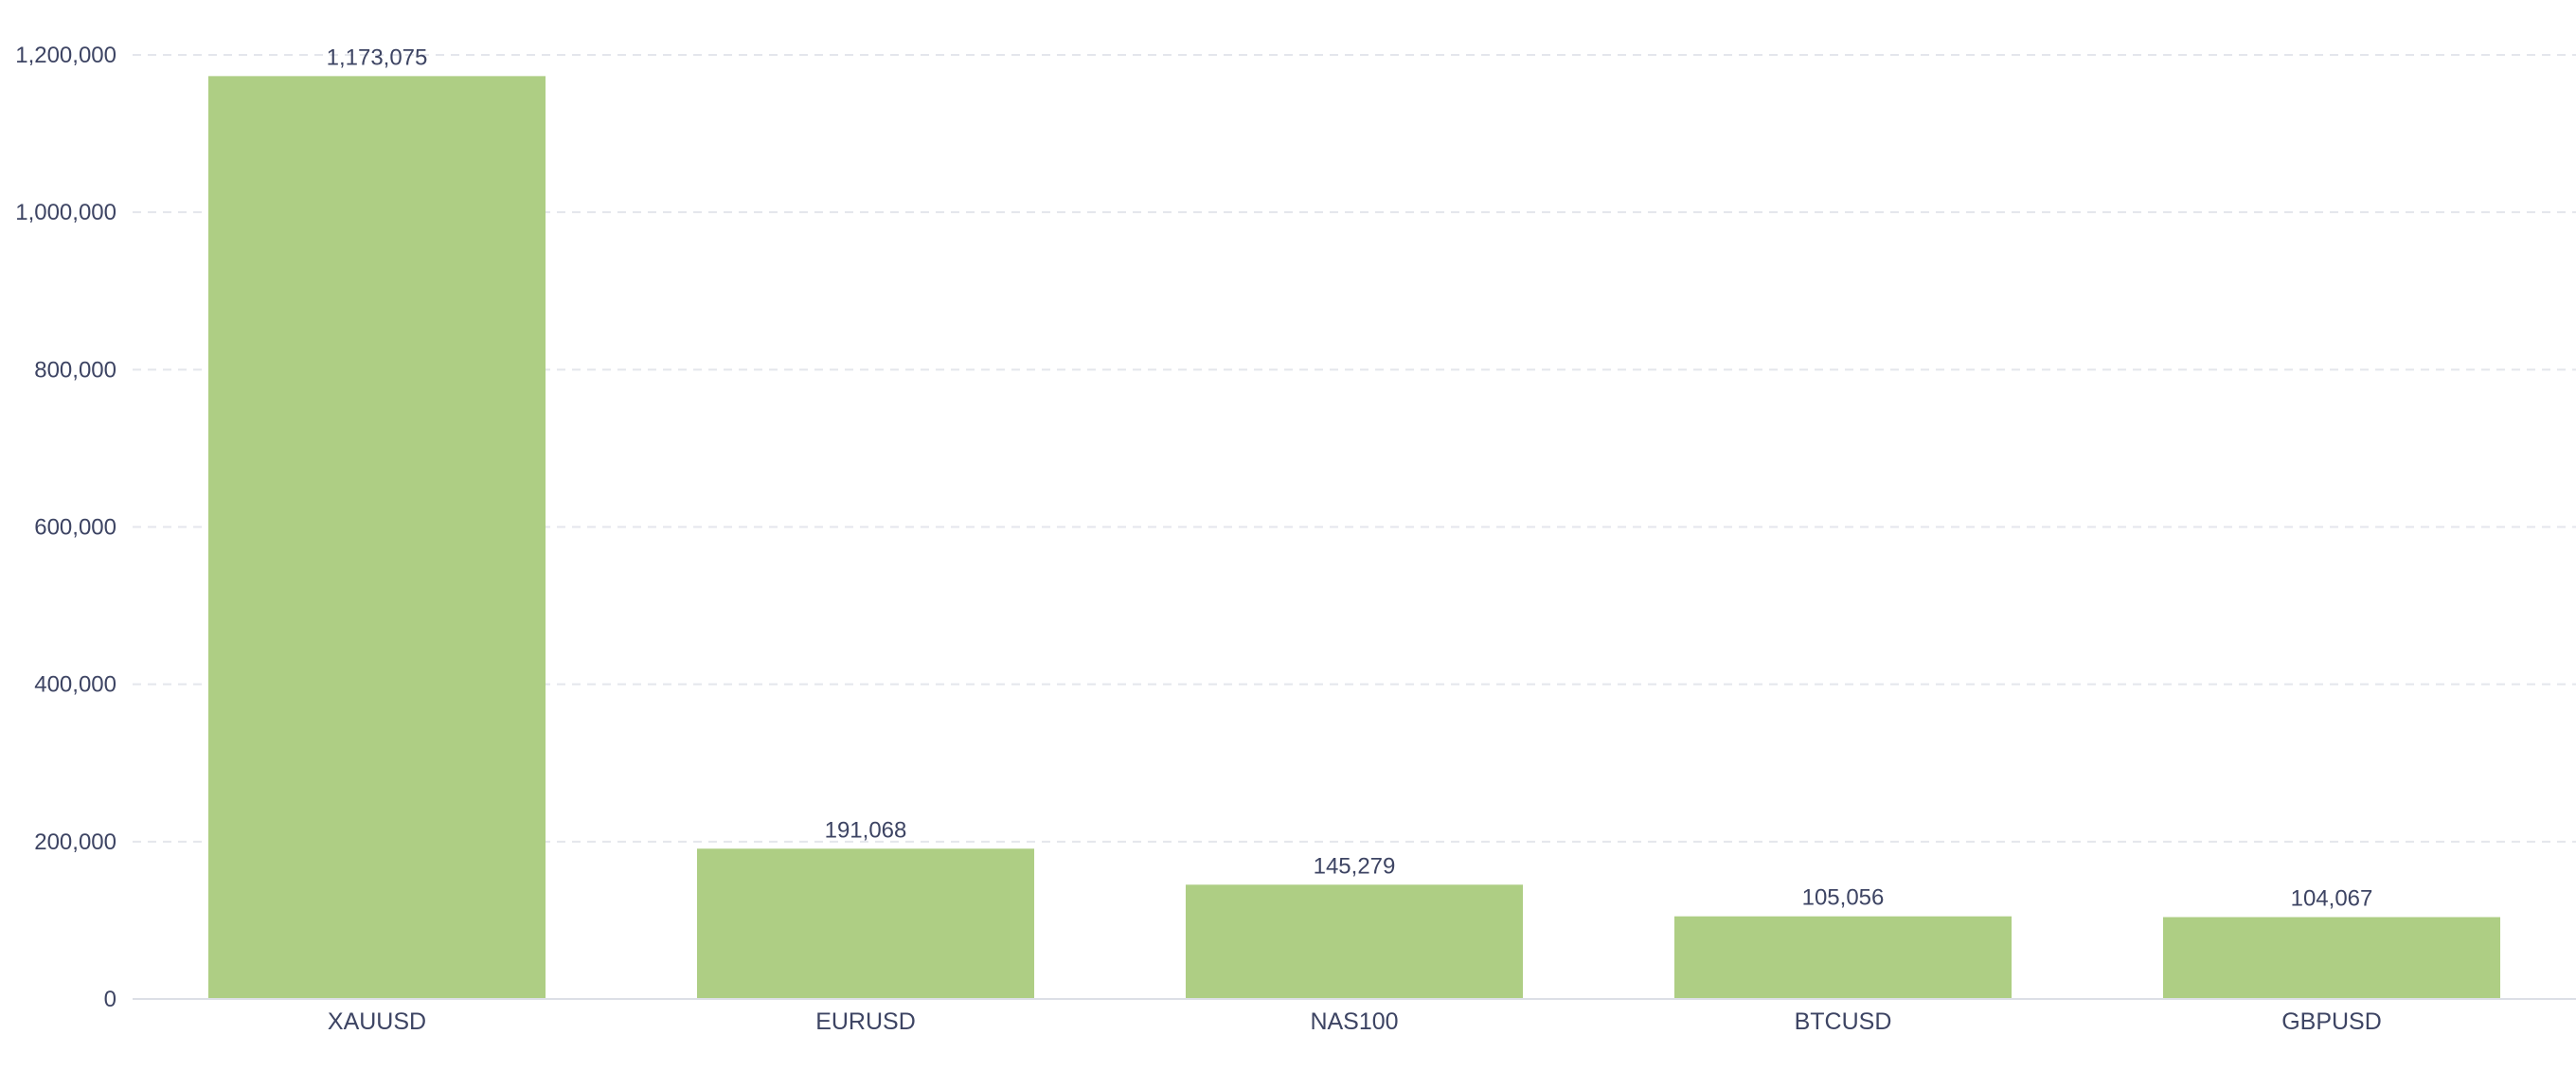 The width and height of the screenshot is (2576, 1070). What do you see at coordinates (1355, 866) in the screenshot?
I see `data-label-nas100: 145,279` at bounding box center [1355, 866].